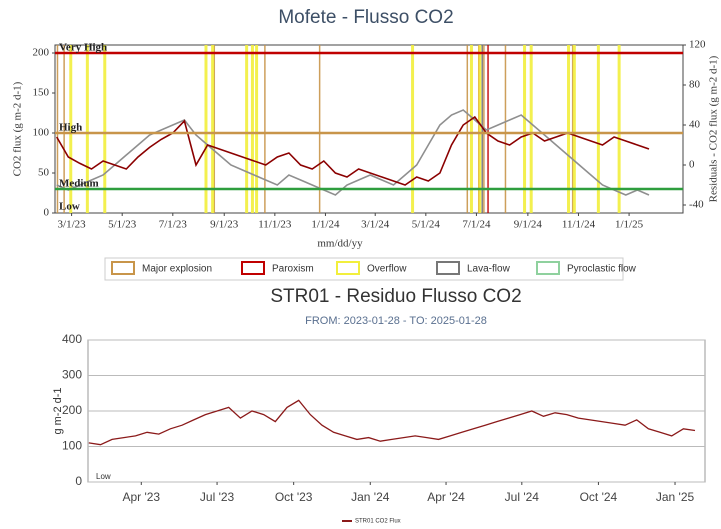  I want to click on y-tick-label: 50, so click(44, 173).